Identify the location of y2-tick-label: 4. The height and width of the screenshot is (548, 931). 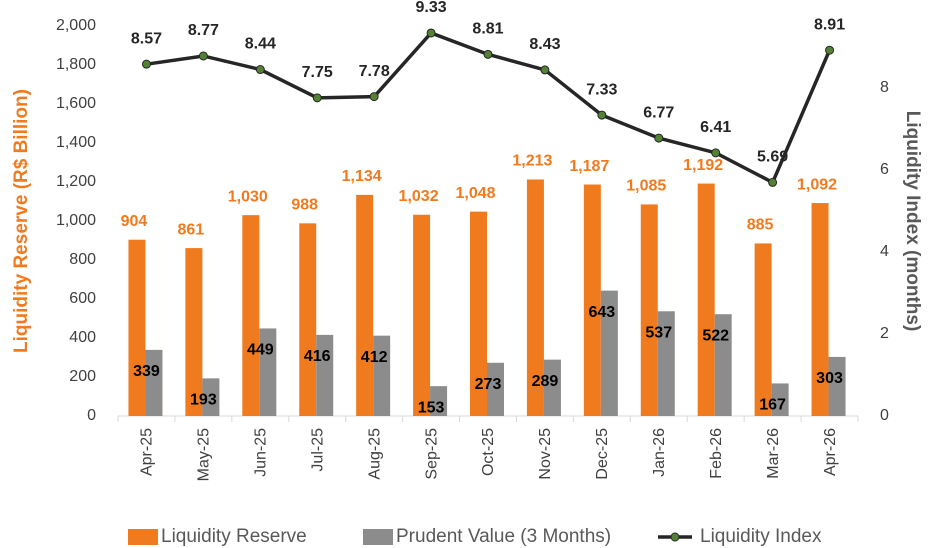
(884, 251).